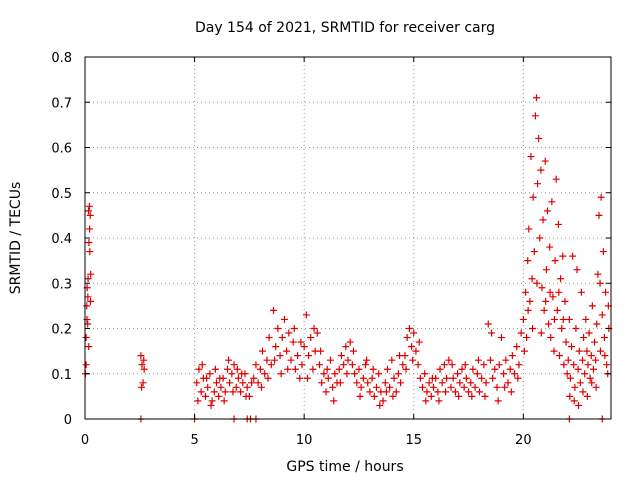 The width and height of the screenshot is (640, 480). What do you see at coordinates (523, 440) in the screenshot?
I see `x-tick-label: 20` at bounding box center [523, 440].